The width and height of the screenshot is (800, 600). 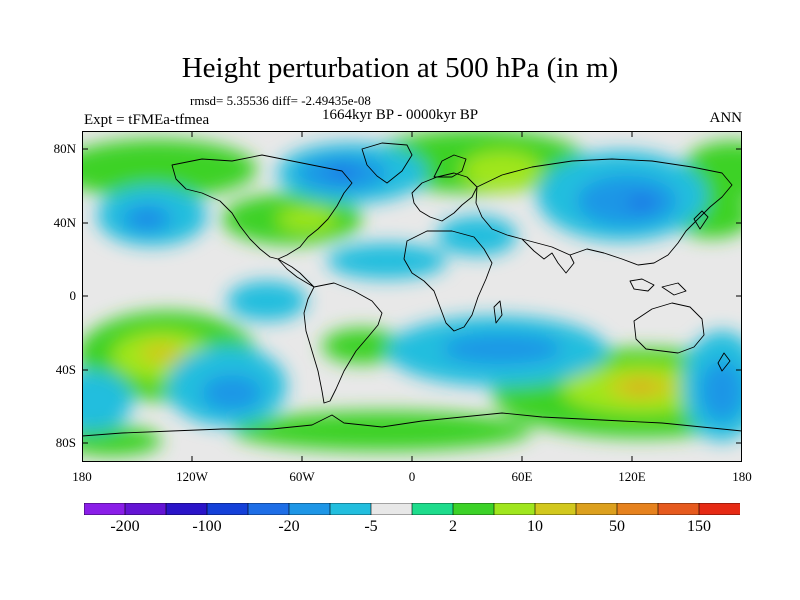 I want to click on lon-label: 0, so click(x=412, y=476).